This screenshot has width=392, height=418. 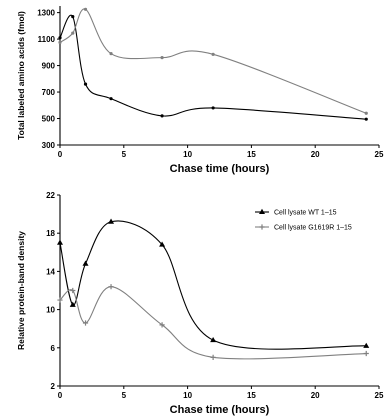 I want to click on y-tick-label: 14, so click(x=50, y=271).